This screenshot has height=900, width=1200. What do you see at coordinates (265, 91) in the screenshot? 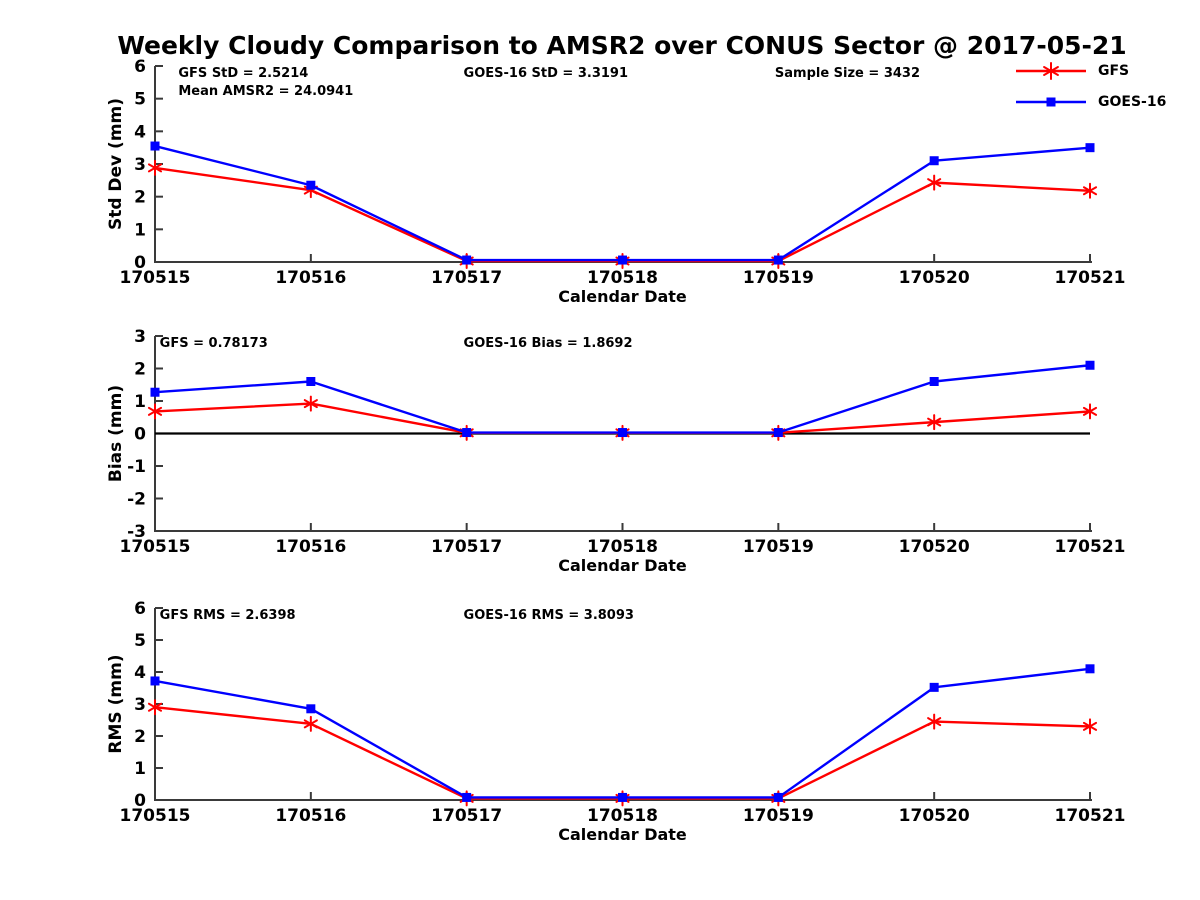
I see `annotation: Mean AMSR2 = 24.0941` at bounding box center [265, 91].